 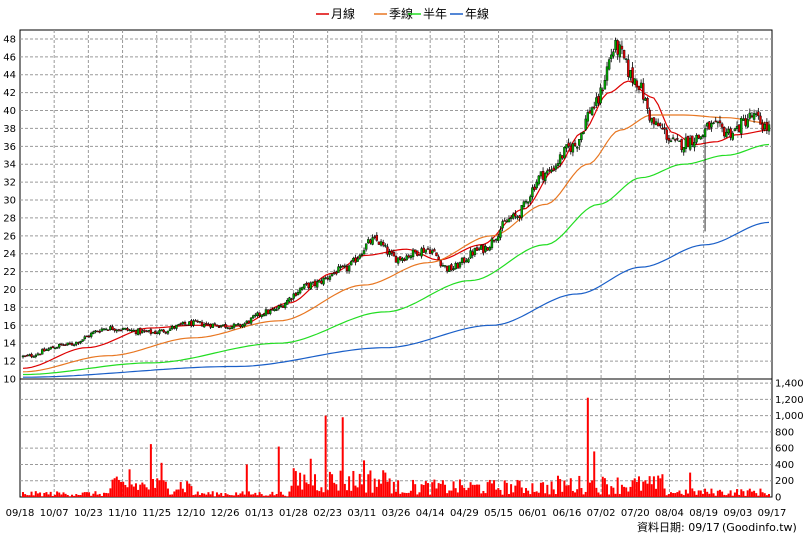 What do you see at coordinates (327, 513) in the screenshot?
I see `x-tick-label: 02/23` at bounding box center [327, 513].